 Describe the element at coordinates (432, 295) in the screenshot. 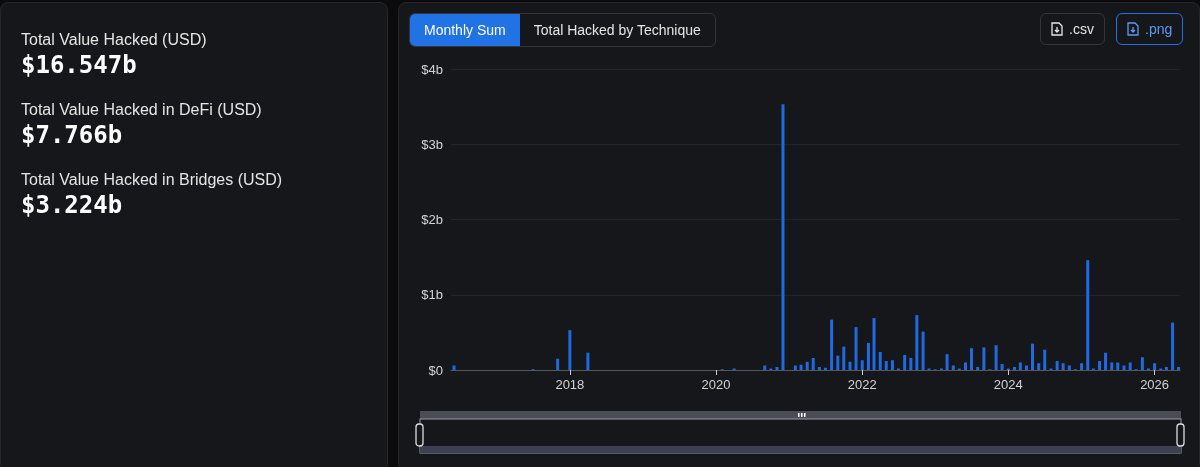

I see `y-tick-label: $1b` at that location.